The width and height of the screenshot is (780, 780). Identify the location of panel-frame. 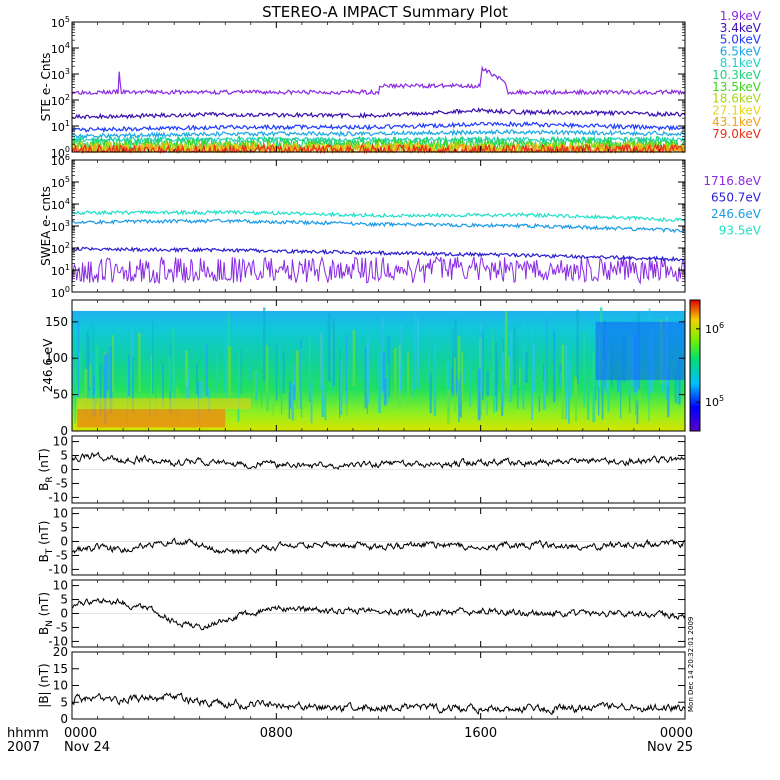
(378, 226).